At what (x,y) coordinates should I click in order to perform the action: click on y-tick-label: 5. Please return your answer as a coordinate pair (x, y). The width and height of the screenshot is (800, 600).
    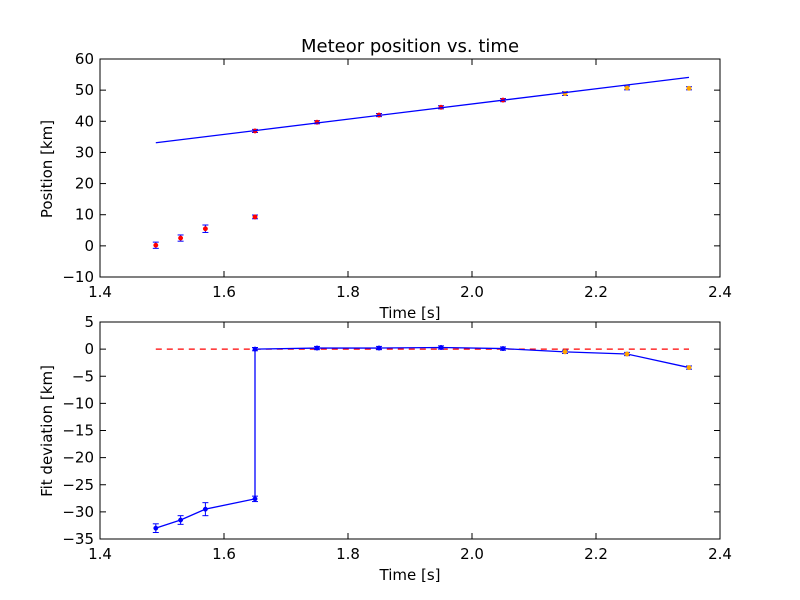
    Looking at the image, I should click on (89, 322).